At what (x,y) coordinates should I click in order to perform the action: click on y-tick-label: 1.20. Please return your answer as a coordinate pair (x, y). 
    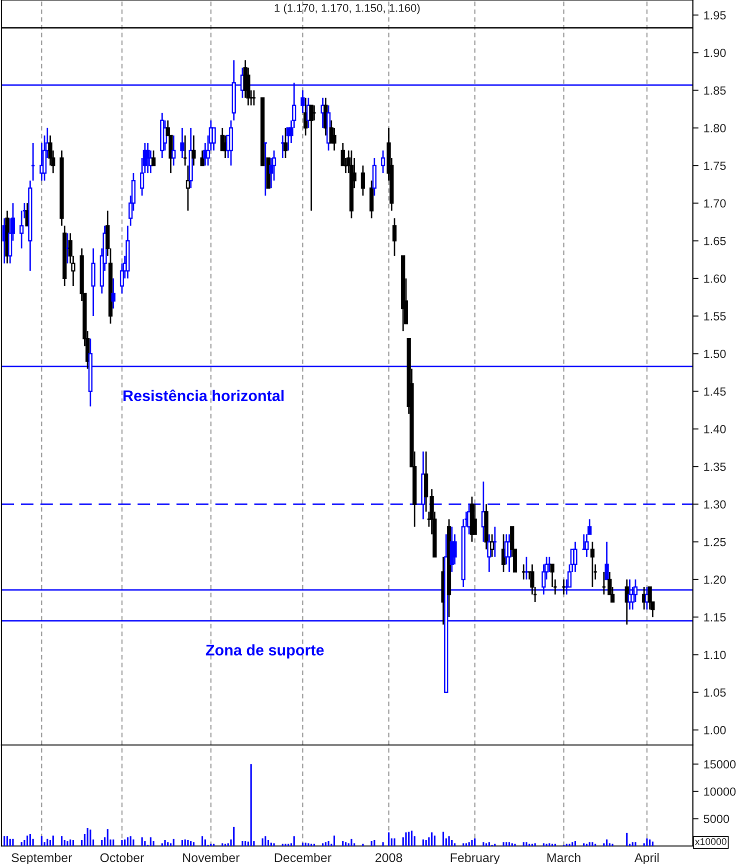
    Looking at the image, I should click on (715, 579).